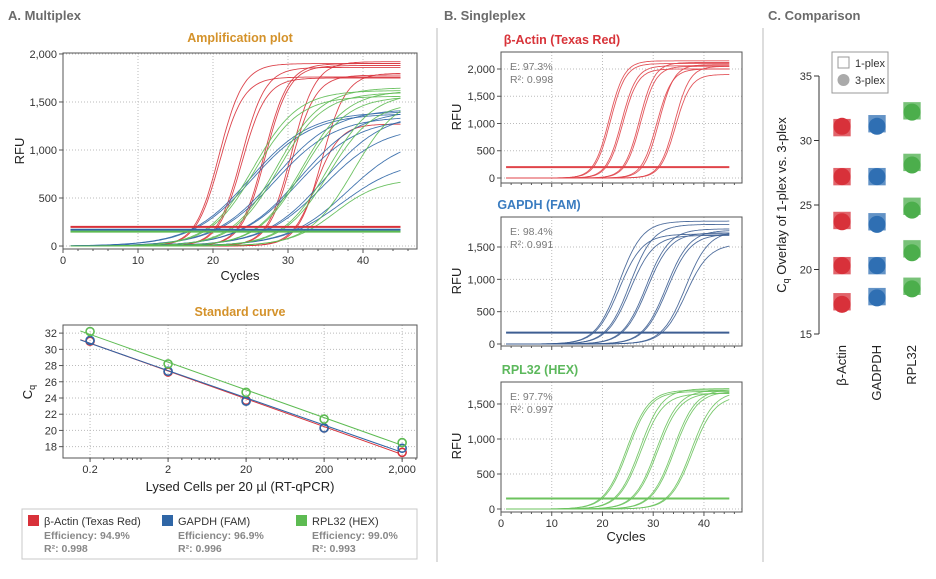 This screenshot has width=936, height=579. I want to click on legend-series-name: GAPDH (FAM), so click(214, 522).